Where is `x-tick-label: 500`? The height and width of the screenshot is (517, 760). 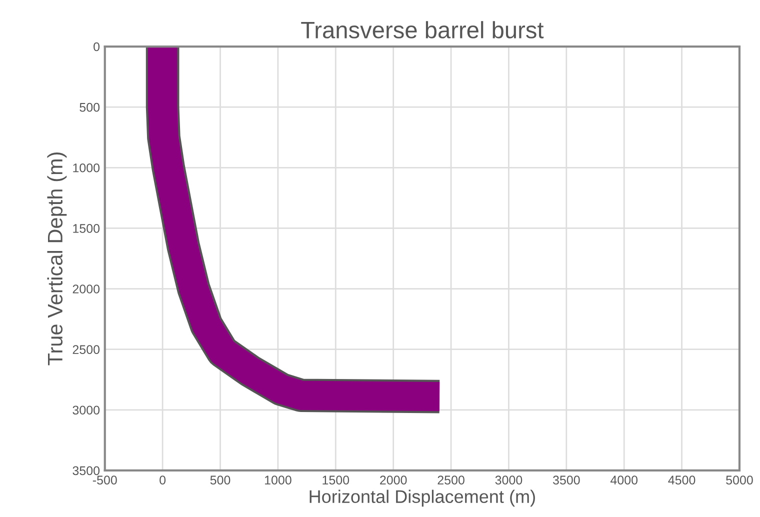 x-tick-label: 500 is located at coordinates (220, 480).